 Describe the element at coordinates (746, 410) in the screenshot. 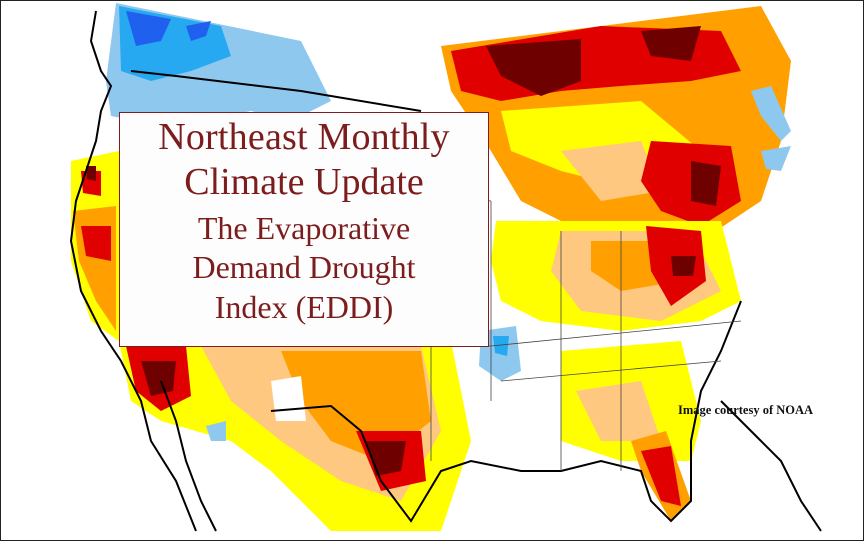

I see `image-credit: Image courtesy of NOAA` at that location.